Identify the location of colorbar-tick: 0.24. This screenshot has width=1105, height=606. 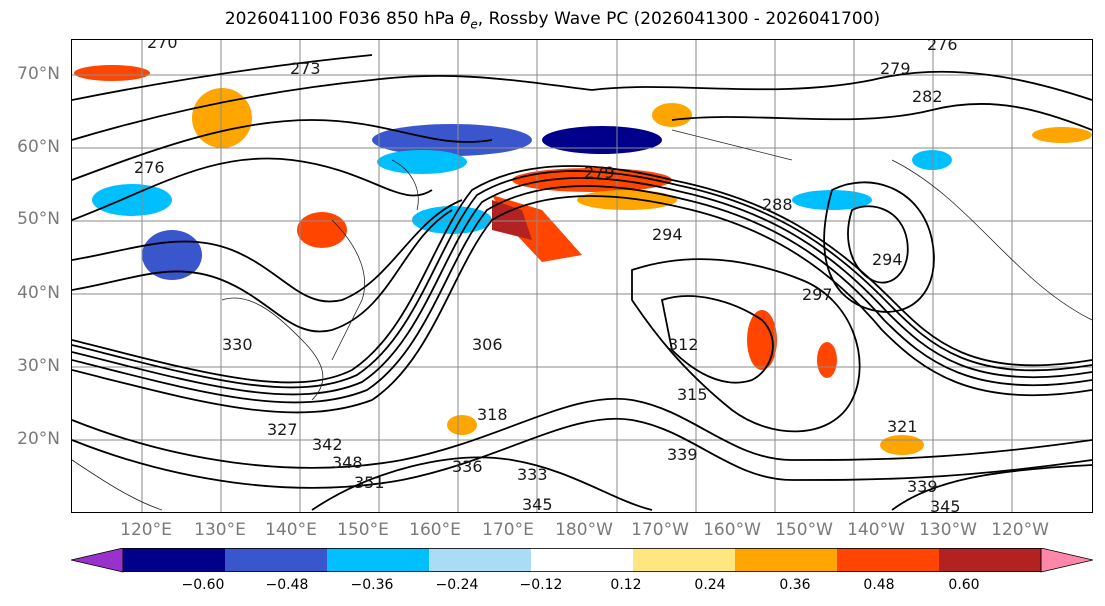
(710, 585).